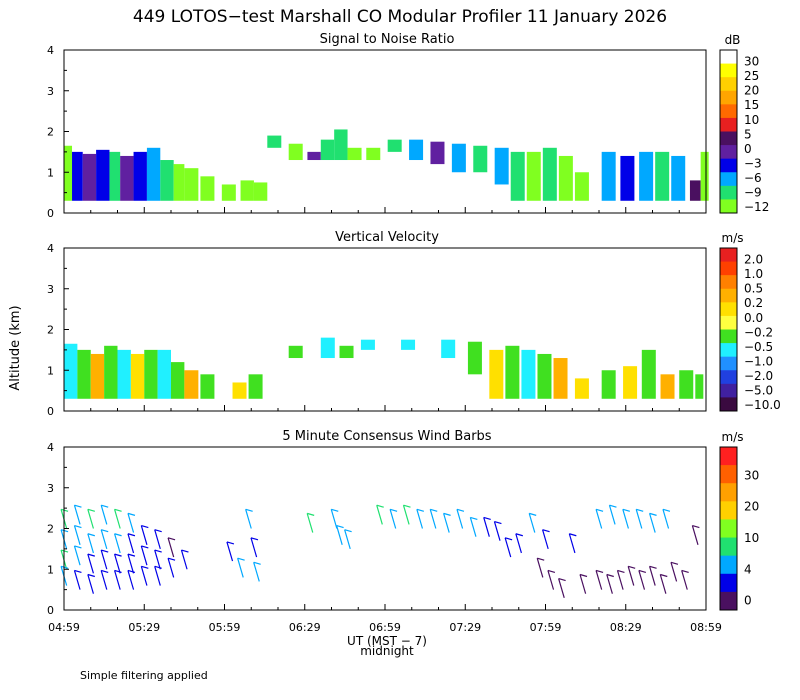 This screenshot has width=800, height=700. Describe the element at coordinates (50, 529) in the screenshot. I see `y-tick-label: 2` at that location.